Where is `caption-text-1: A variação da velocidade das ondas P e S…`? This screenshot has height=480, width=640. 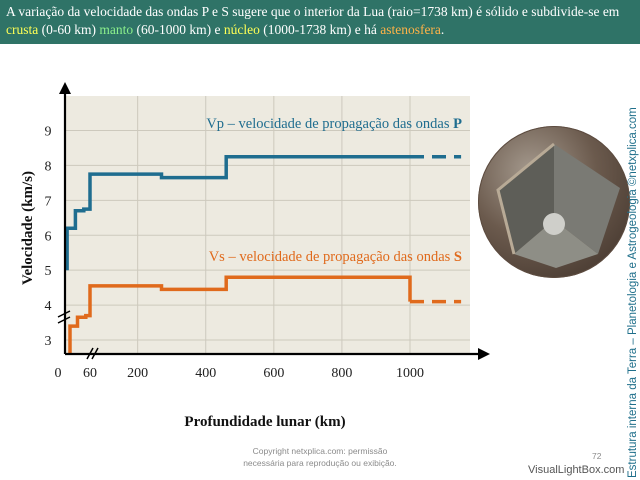
caption-text-1: A variação da velocidade das ondas P e S… is located at coordinates (313, 11).